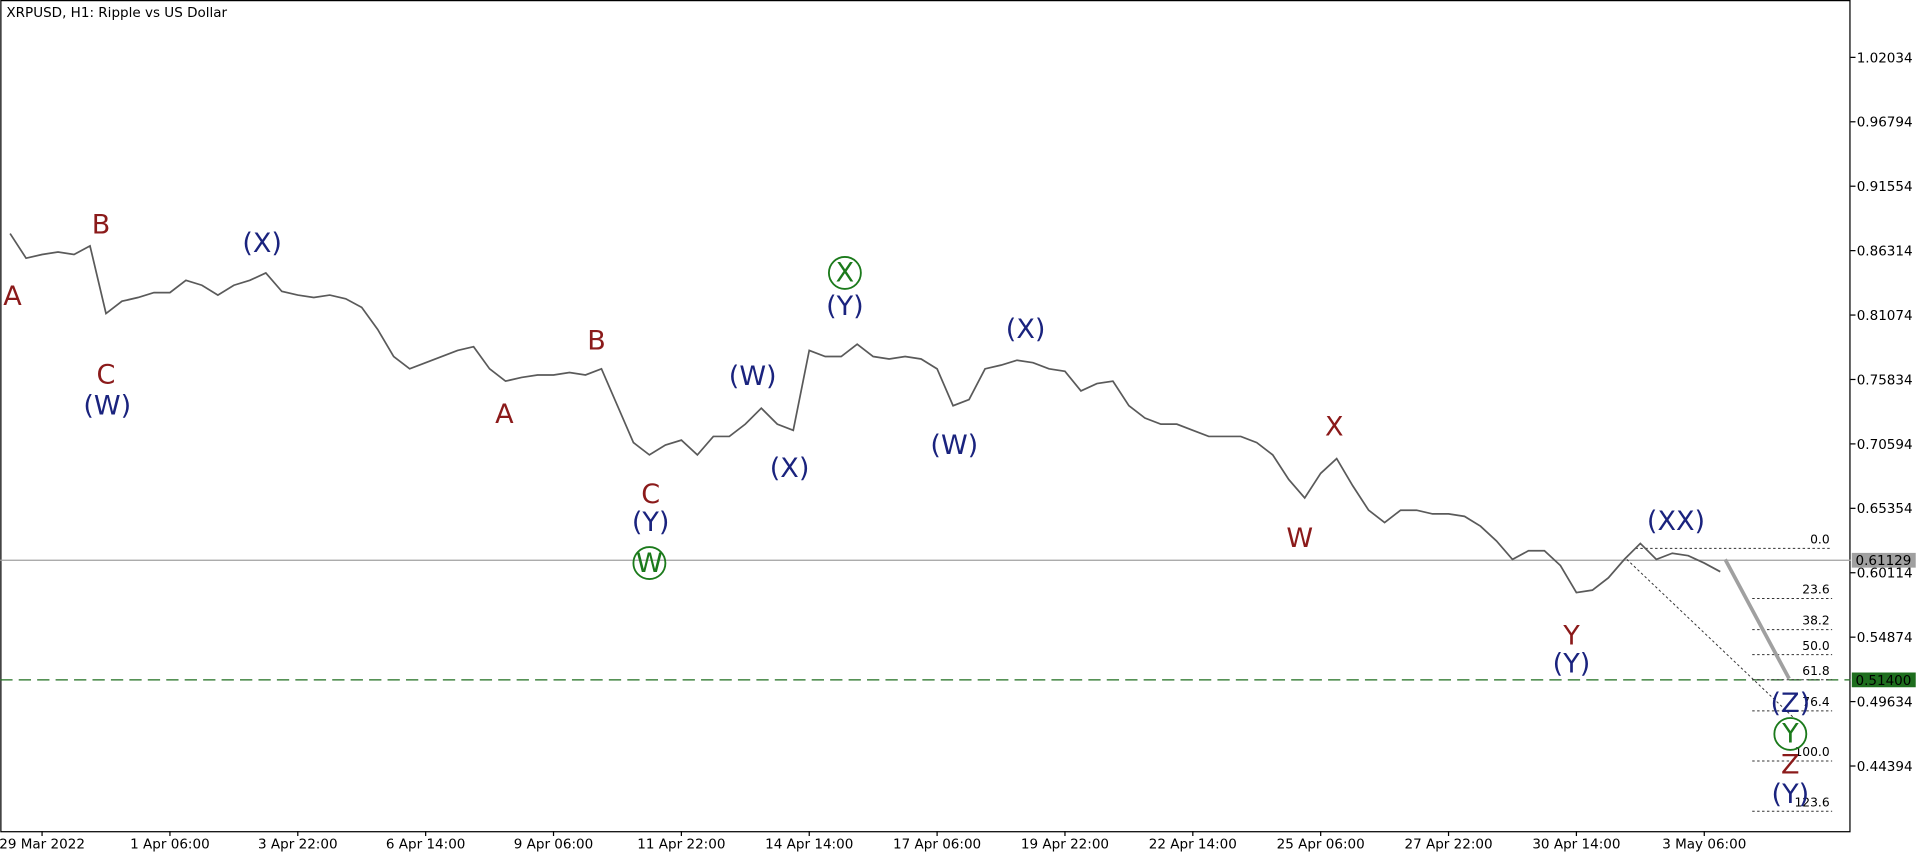 The image size is (1916, 852). I want to click on x-tick-label: 25 Apr 06:00, so click(1321, 844).